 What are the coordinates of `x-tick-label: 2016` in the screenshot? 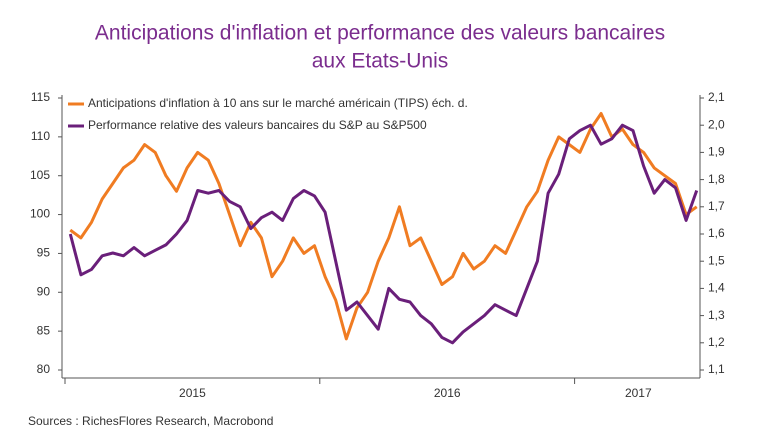 It's located at (447, 393).